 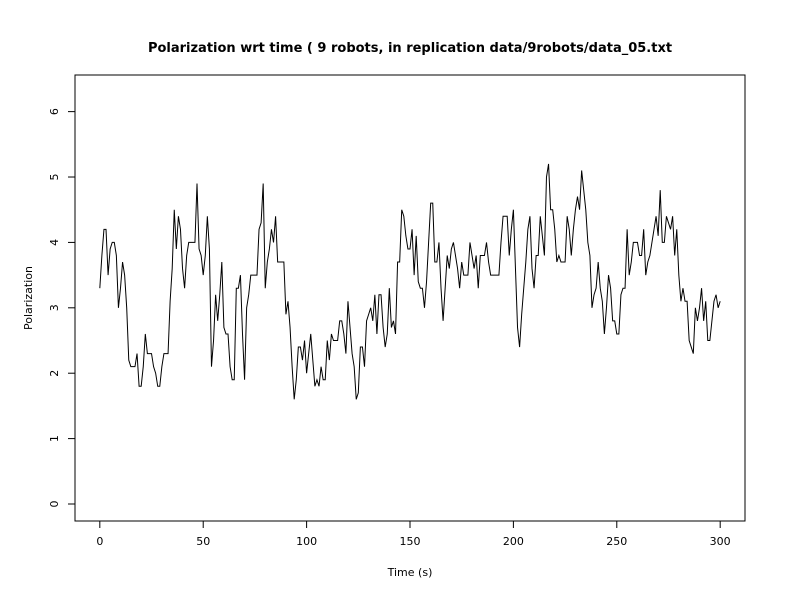 What do you see at coordinates (99, 541) in the screenshot?
I see `x-tick-label: 0` at bounding box center [99, 541].